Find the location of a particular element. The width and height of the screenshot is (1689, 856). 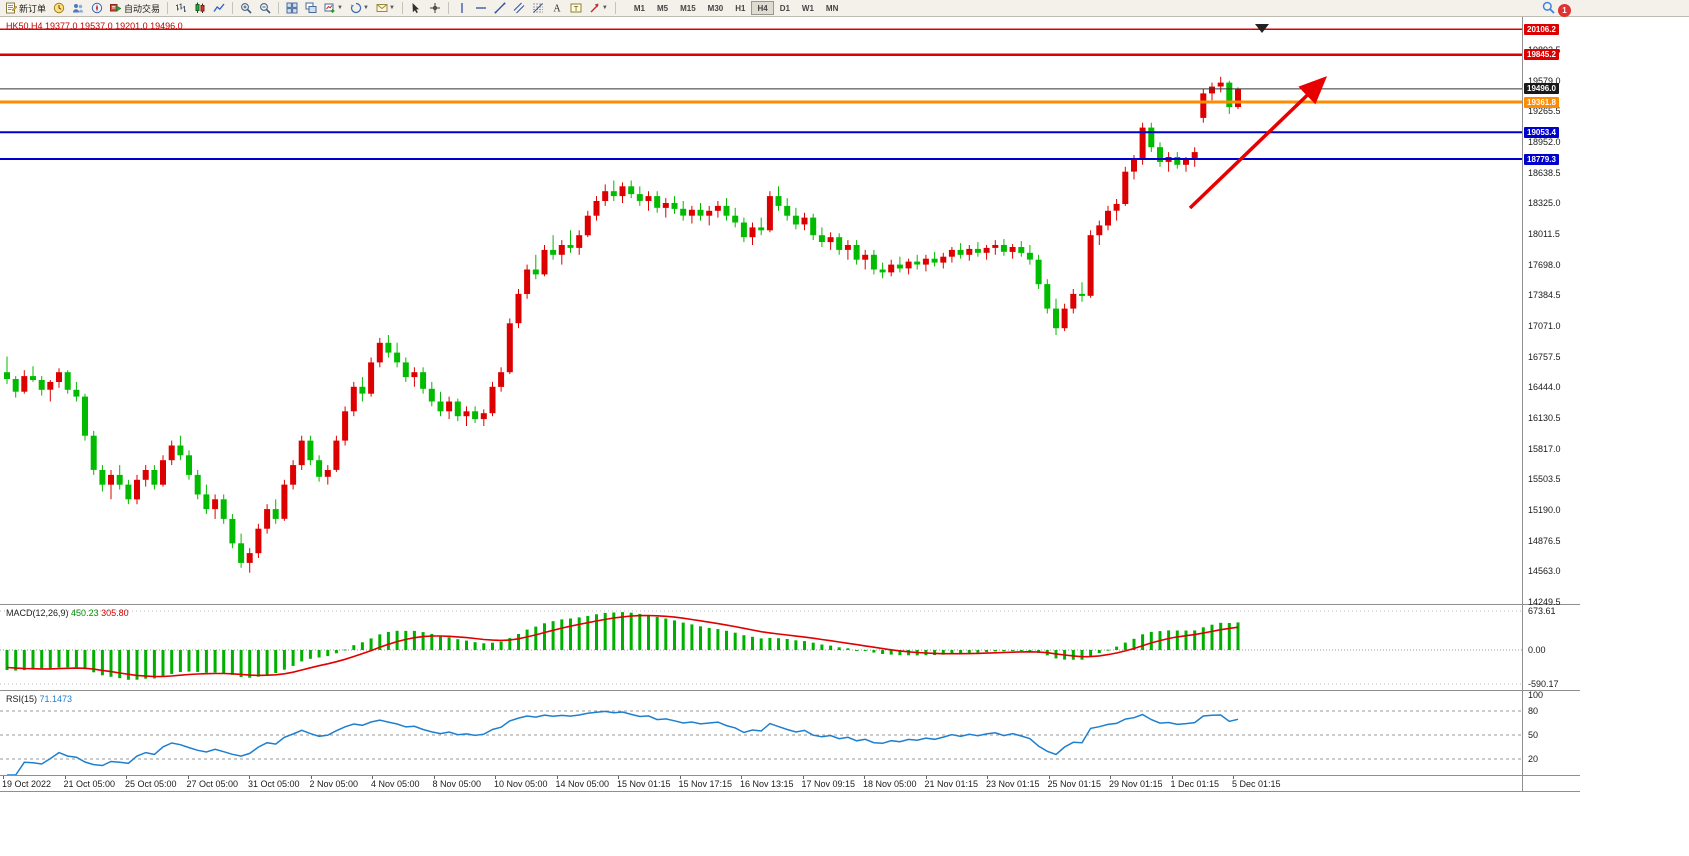

envelope-icon is located at coordinates (382, 8).